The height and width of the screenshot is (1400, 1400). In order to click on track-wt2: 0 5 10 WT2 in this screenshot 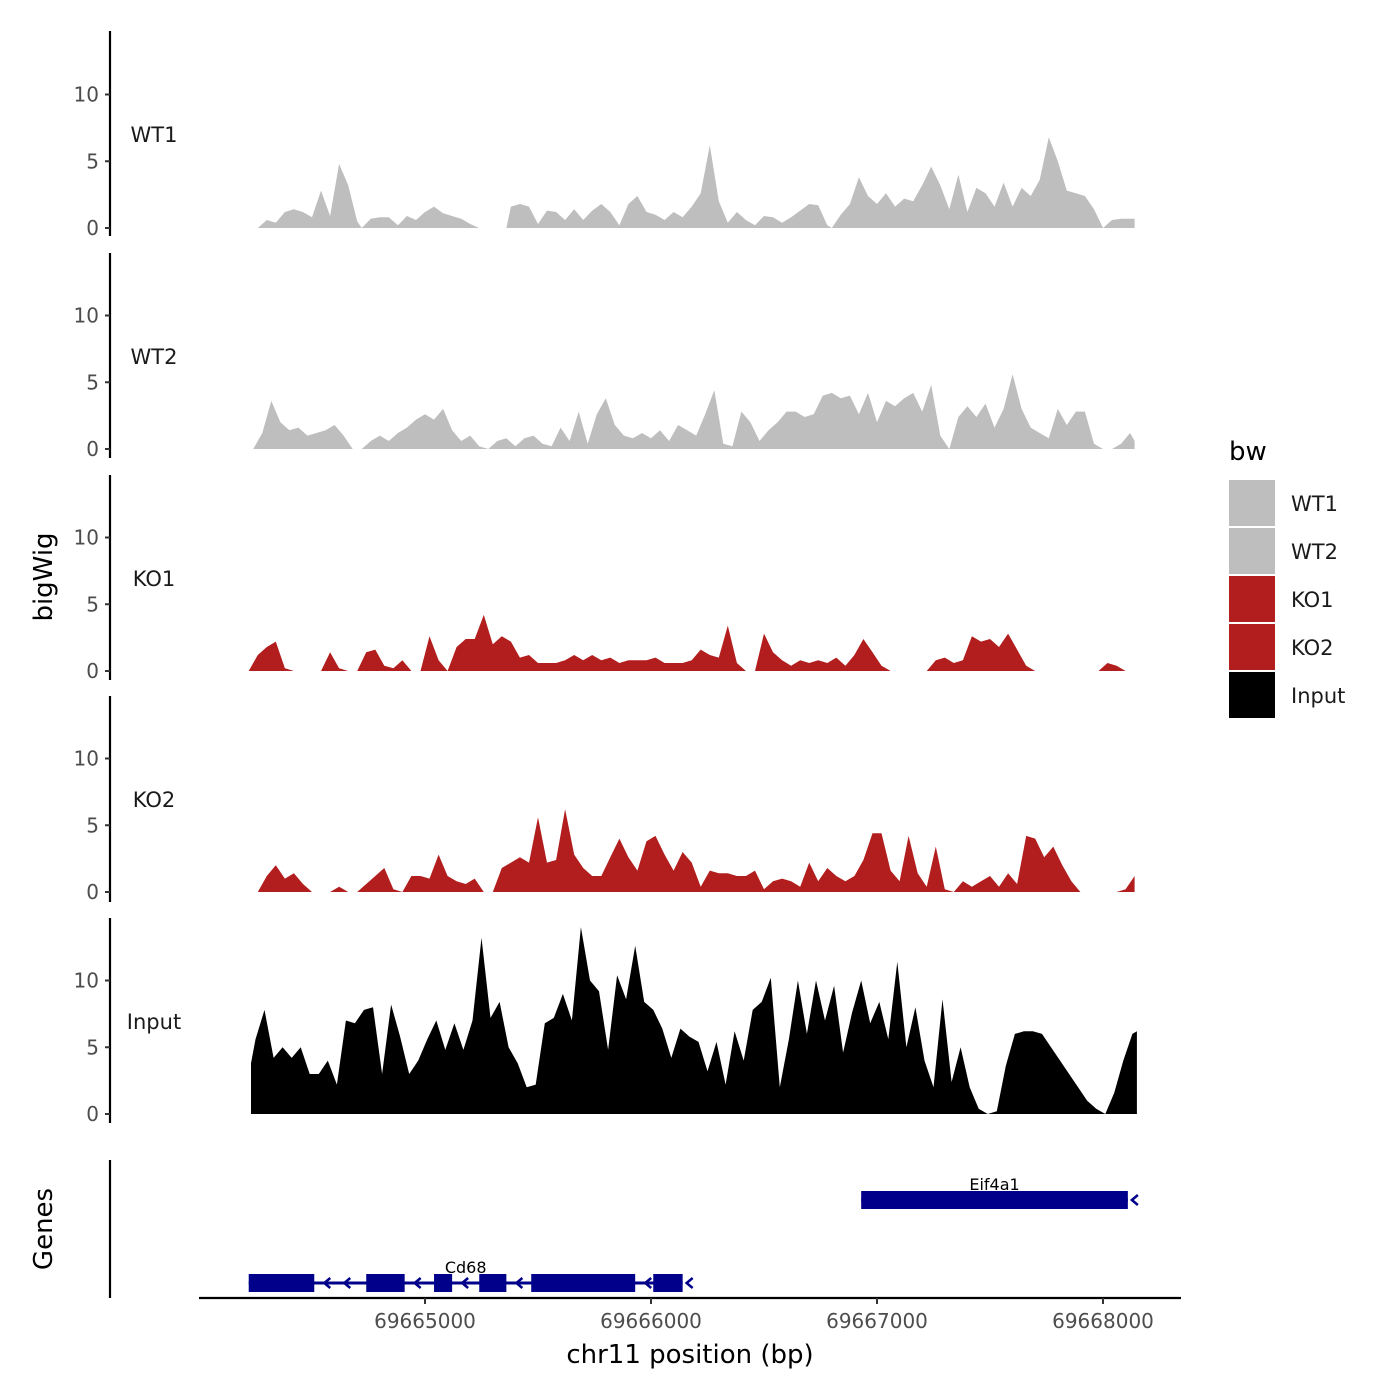, I will do `click(604, 357)`.